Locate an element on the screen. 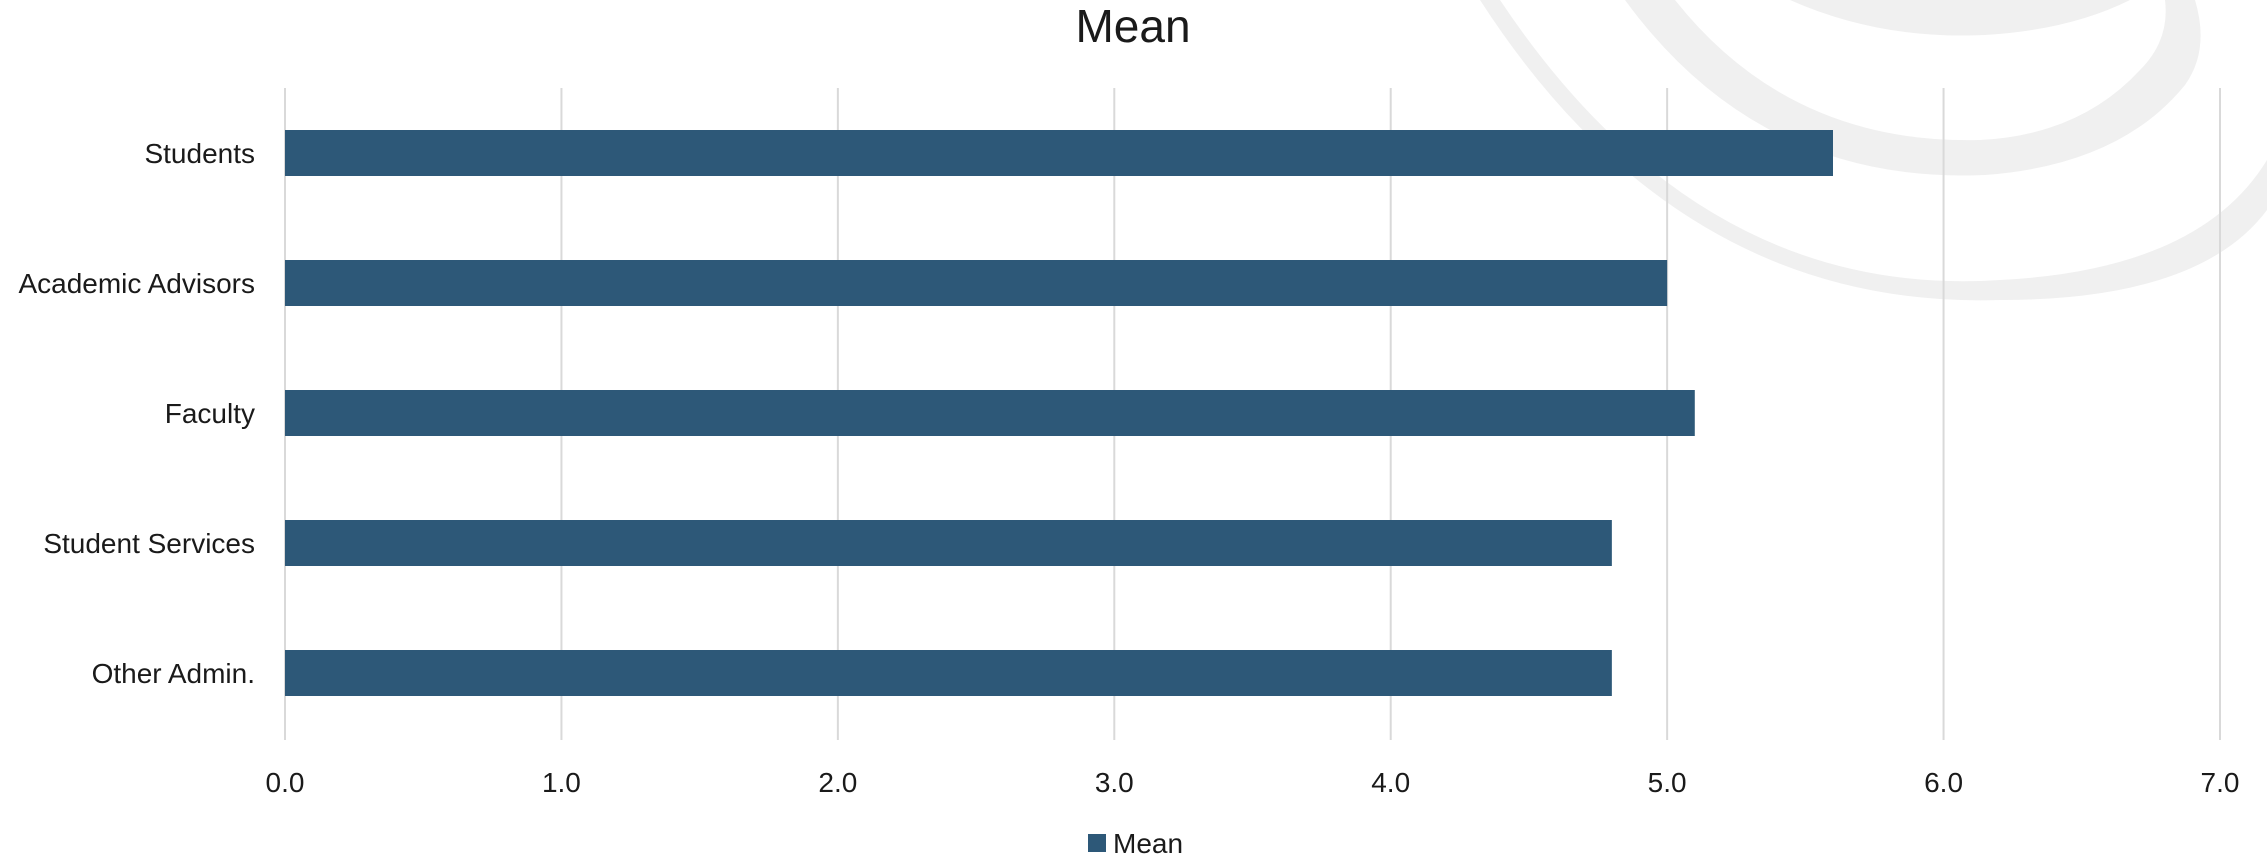 This screenshot has height=858, width=2267. x-tick-label: 1.0 is located at coordinates (561, 782).